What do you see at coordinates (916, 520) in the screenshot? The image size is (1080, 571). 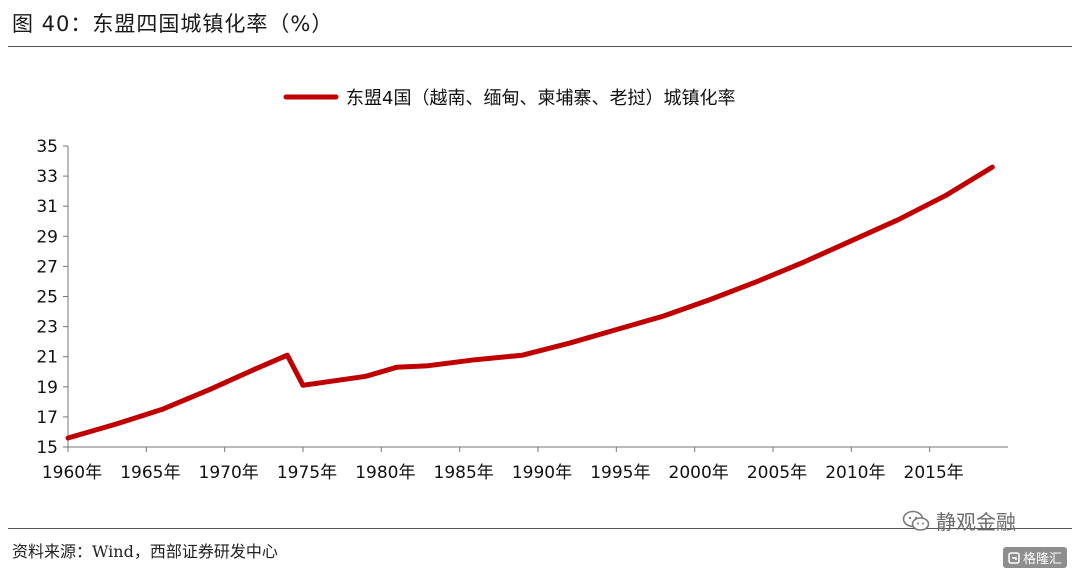 I see `wechat-icon` at bounding box center [916, 520].